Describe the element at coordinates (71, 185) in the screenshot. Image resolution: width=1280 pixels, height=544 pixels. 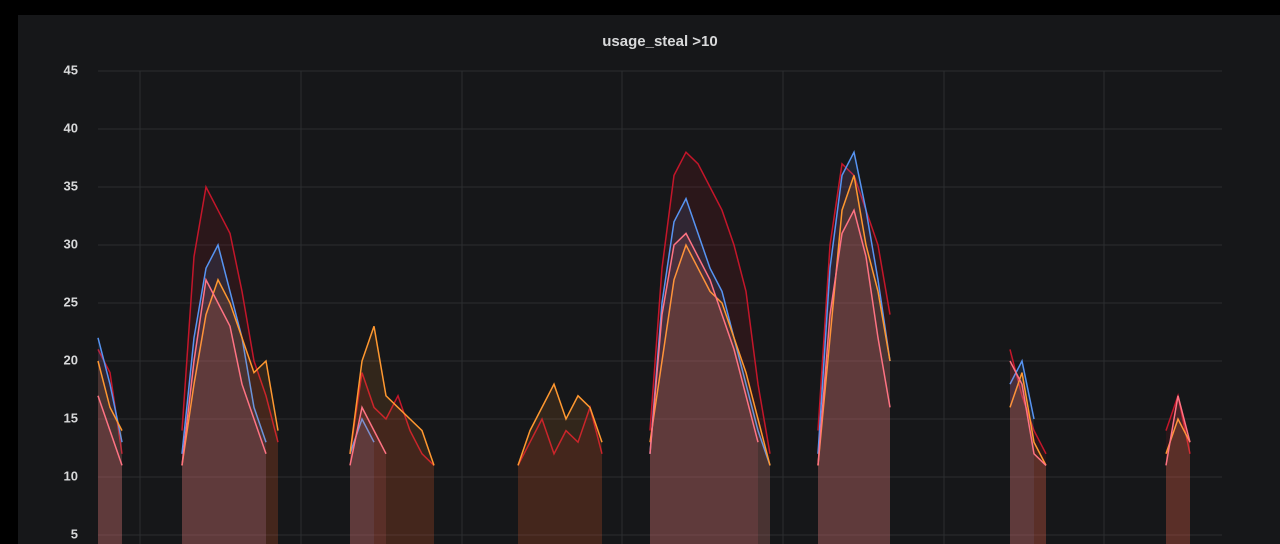
I see `y-tick-label: 35` at that location.